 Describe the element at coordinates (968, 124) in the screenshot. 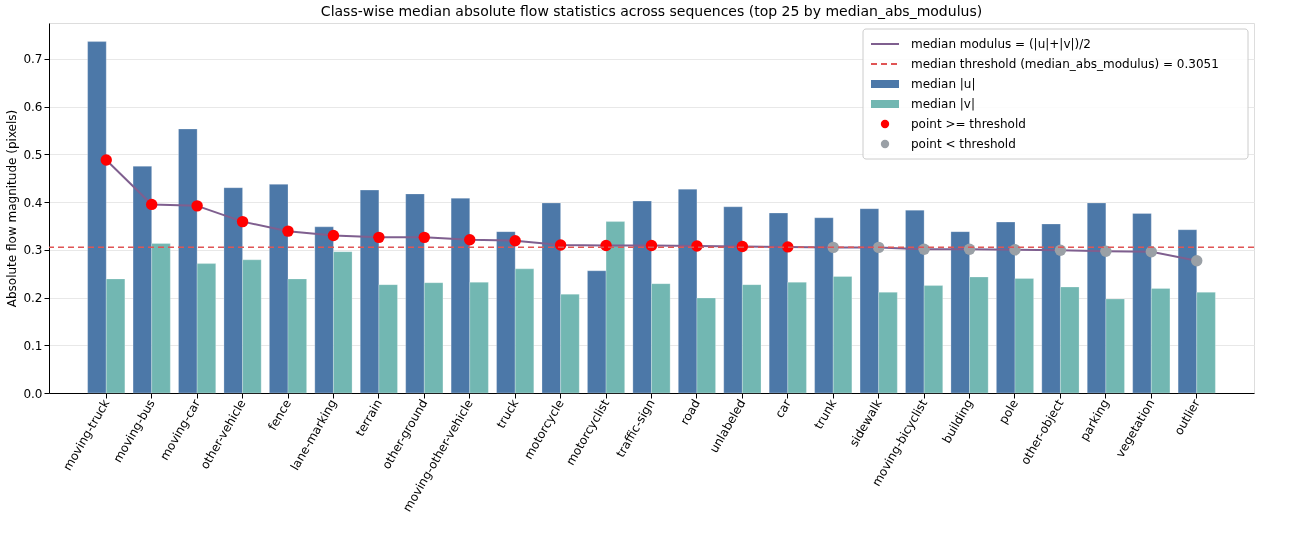

I see `legend-label: point >= threshold` at that location.